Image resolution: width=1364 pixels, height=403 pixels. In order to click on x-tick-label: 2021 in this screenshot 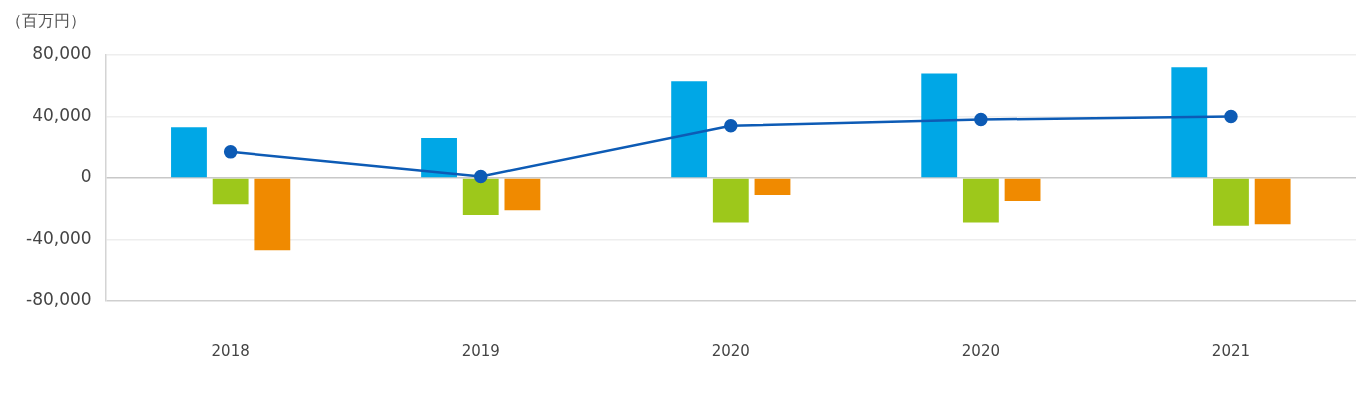, I will do `click(1231, 350)`.